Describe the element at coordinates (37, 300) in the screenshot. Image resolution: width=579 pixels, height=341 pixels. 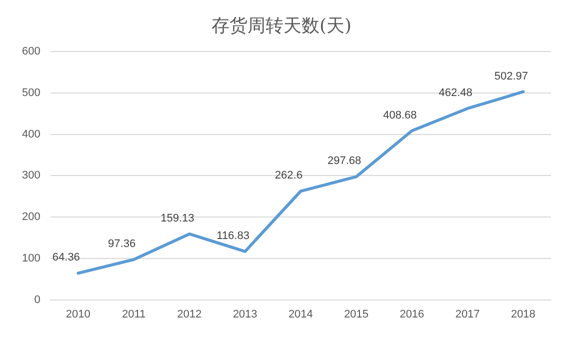
I see `y-tick-label: 0` at that location.